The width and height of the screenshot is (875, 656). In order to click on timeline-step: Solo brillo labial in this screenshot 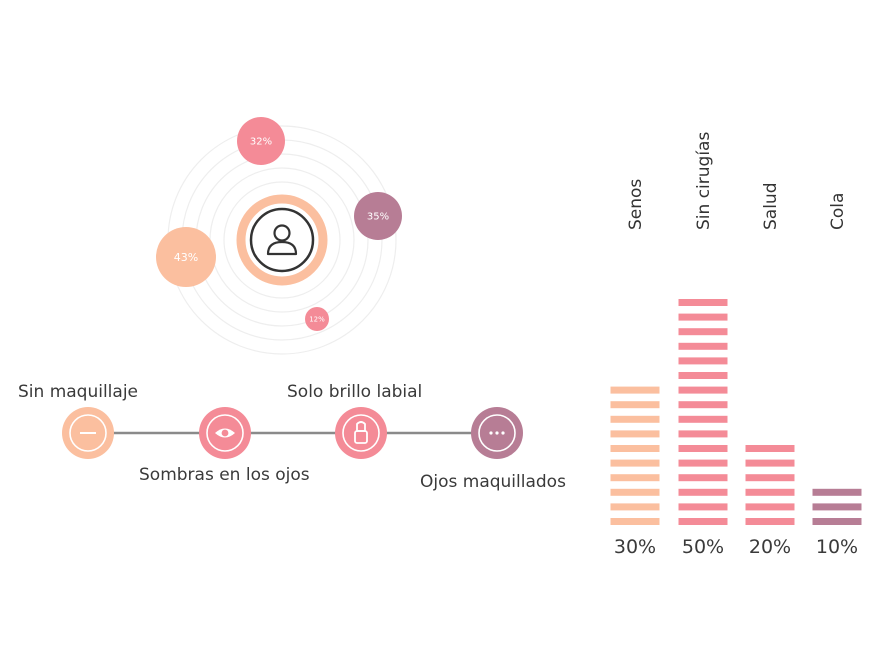, I will do `click(354, 420)`.